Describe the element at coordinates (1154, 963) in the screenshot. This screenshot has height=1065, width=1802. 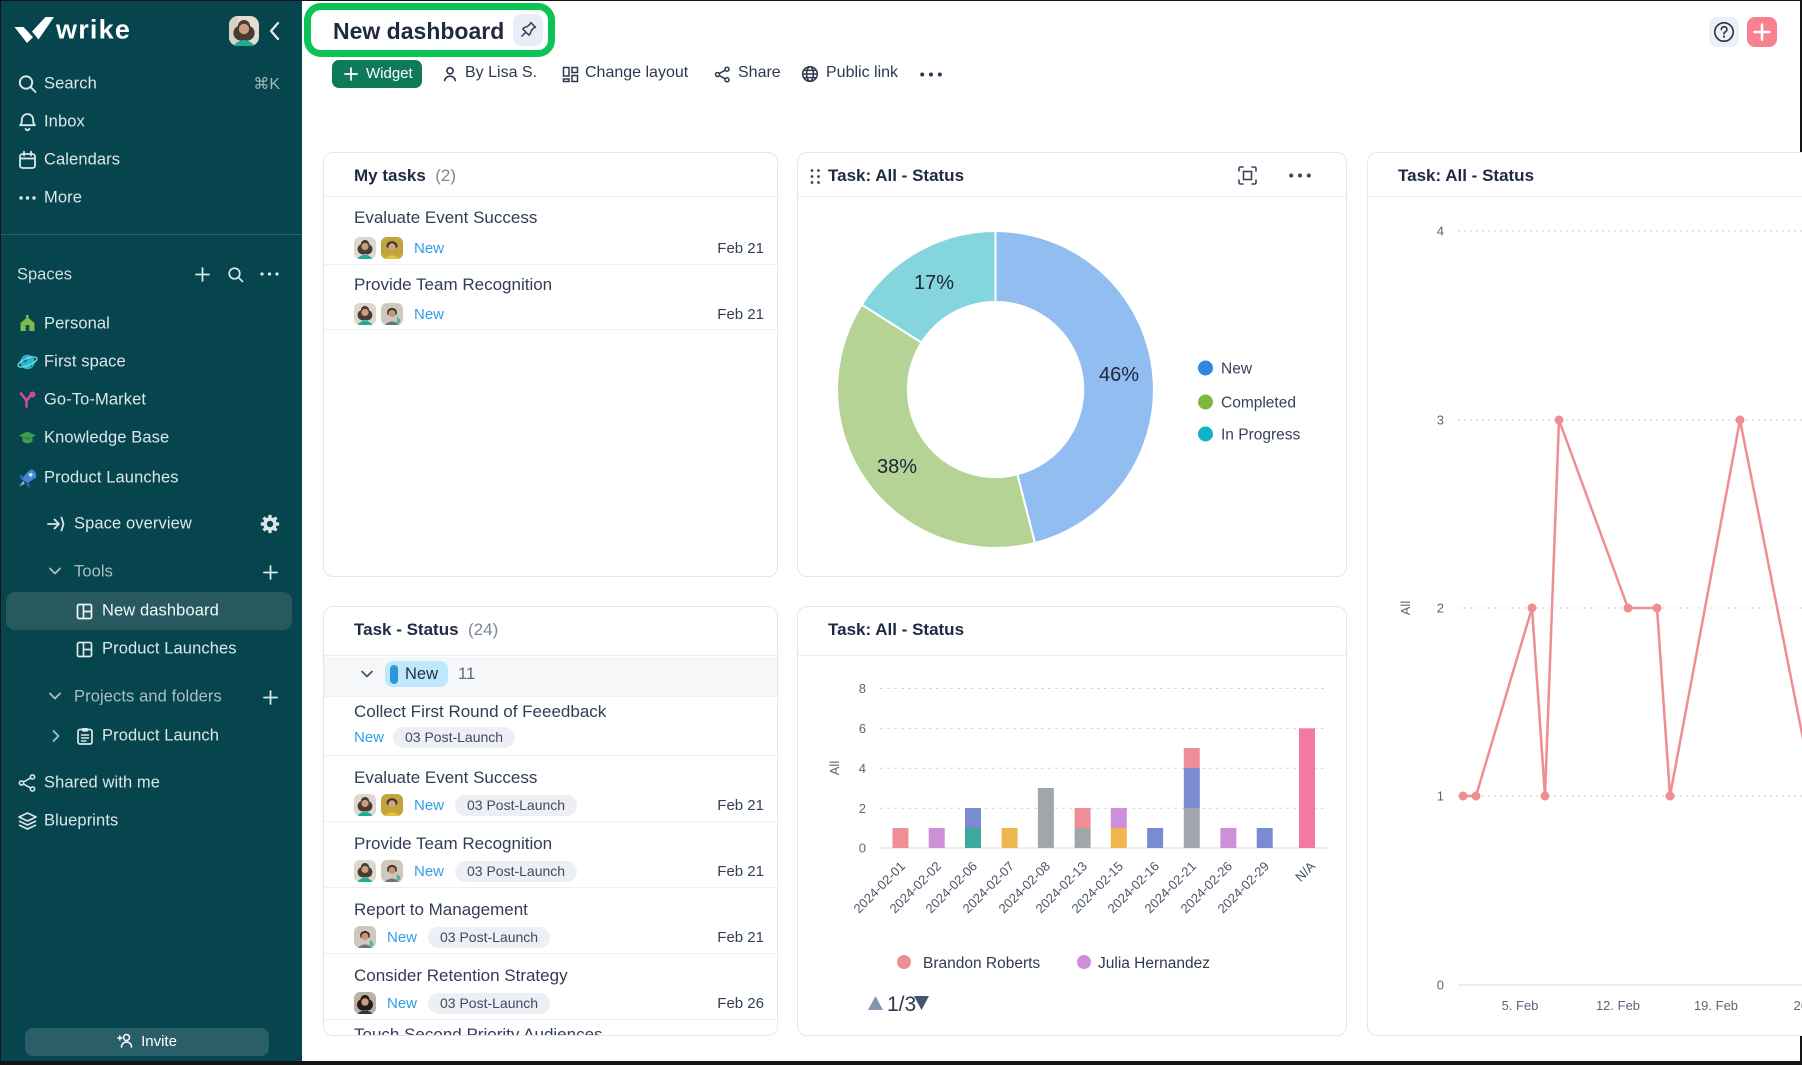
I see `svg-text: Julia Hernandez` at that location.